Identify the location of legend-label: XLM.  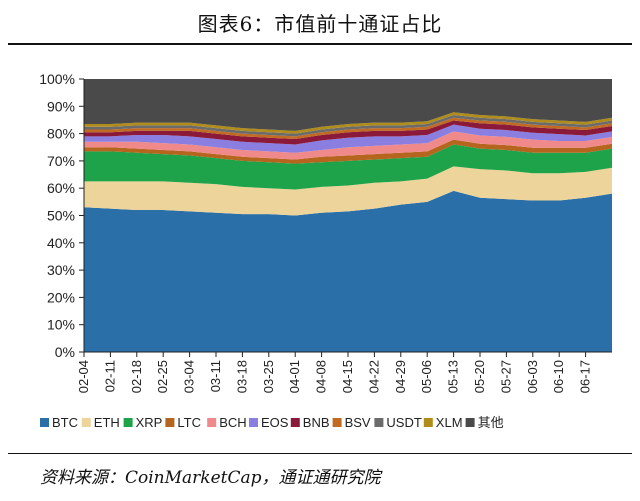
(449, 422).